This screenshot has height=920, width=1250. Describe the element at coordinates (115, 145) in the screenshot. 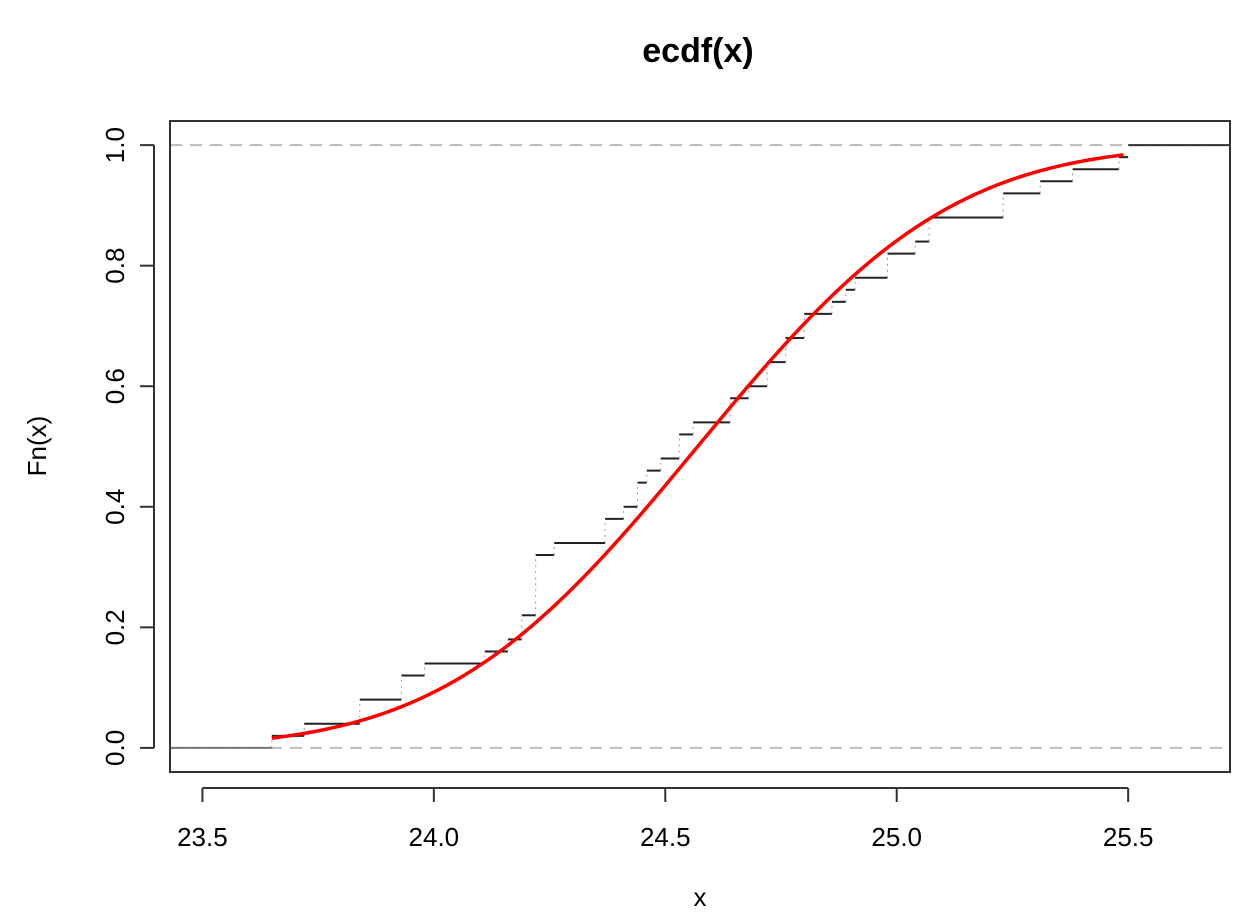

I see `y-tick-label-5: 1.0` at that location.